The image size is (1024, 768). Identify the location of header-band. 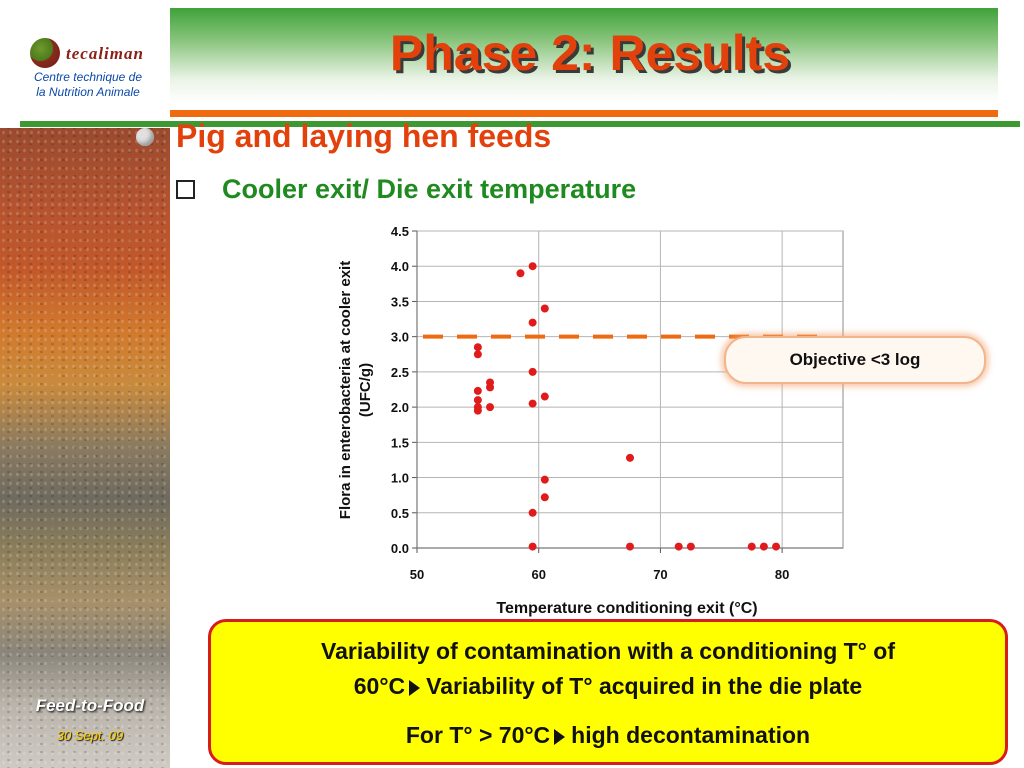
(584, 55).